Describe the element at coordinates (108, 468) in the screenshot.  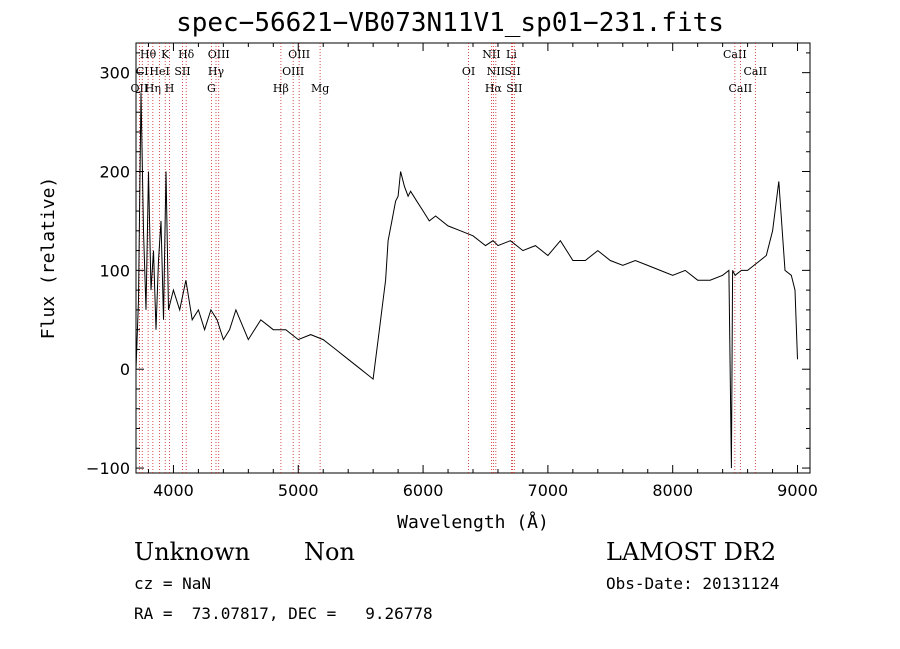
I see `y-tick-label: −100` at that location.